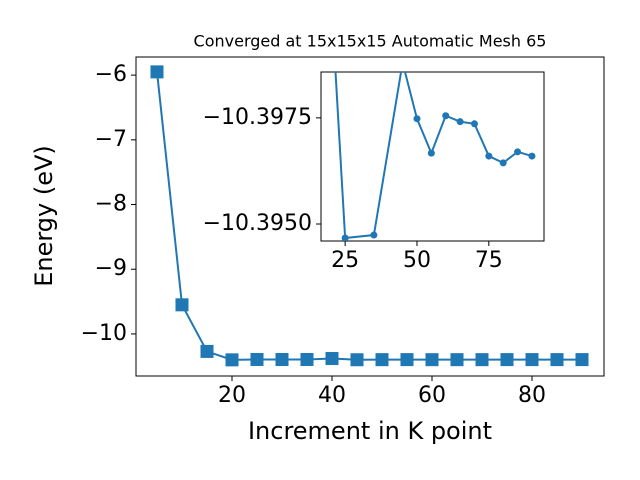 This screenshot has width=640, height=480. Describe the element at coordinates (370, 431) in the screenshot. I see `x-axis-label: Increment in K point` at that location.